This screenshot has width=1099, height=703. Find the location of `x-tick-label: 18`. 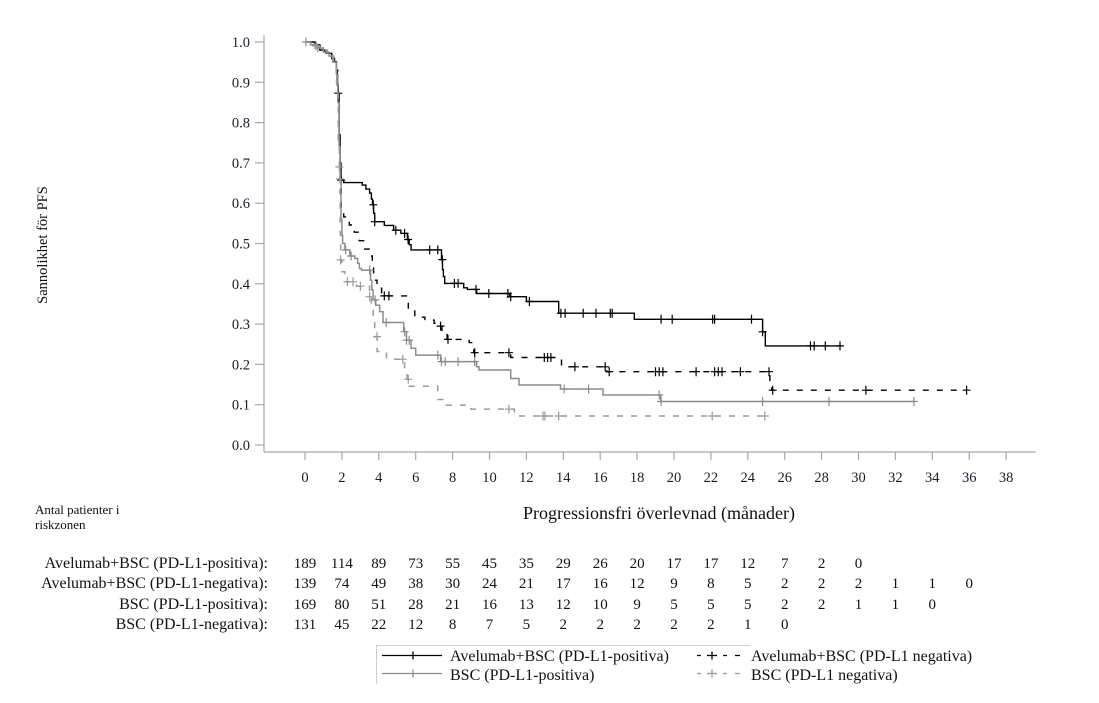

x-tick-label: 18 is located at coordinates (637, 478).